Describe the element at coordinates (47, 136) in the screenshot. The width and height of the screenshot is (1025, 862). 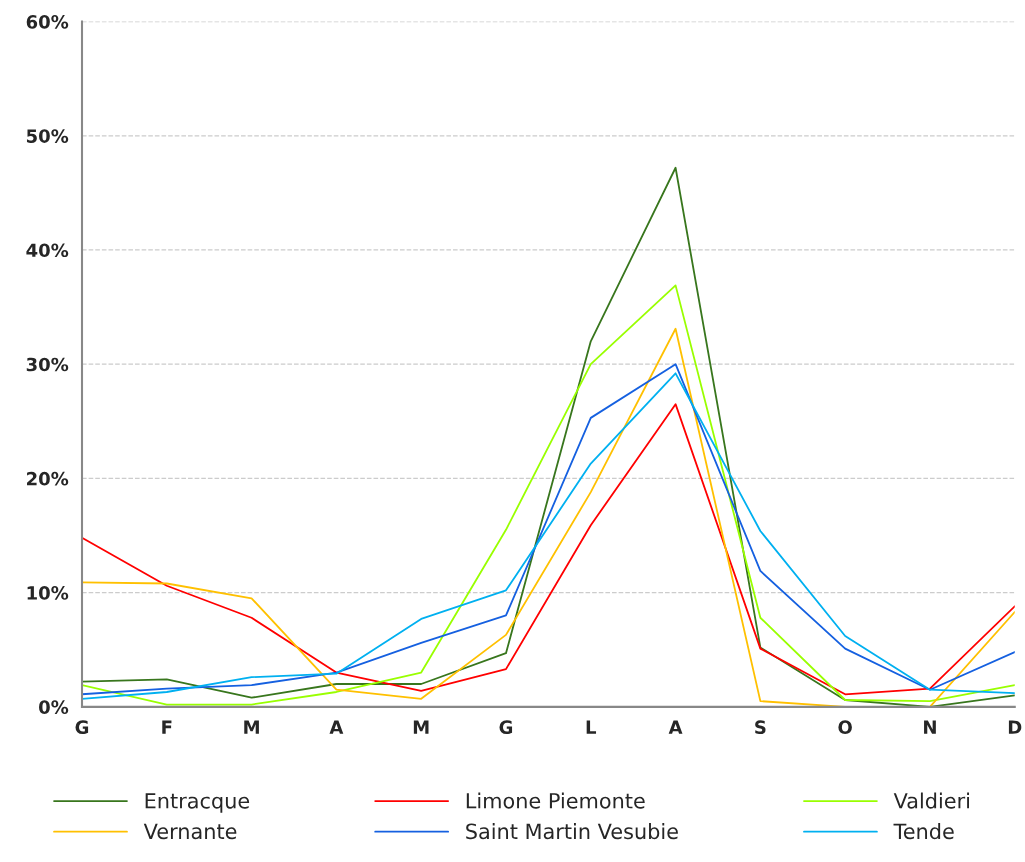
I see `y-tick-label: 50%` at that location.